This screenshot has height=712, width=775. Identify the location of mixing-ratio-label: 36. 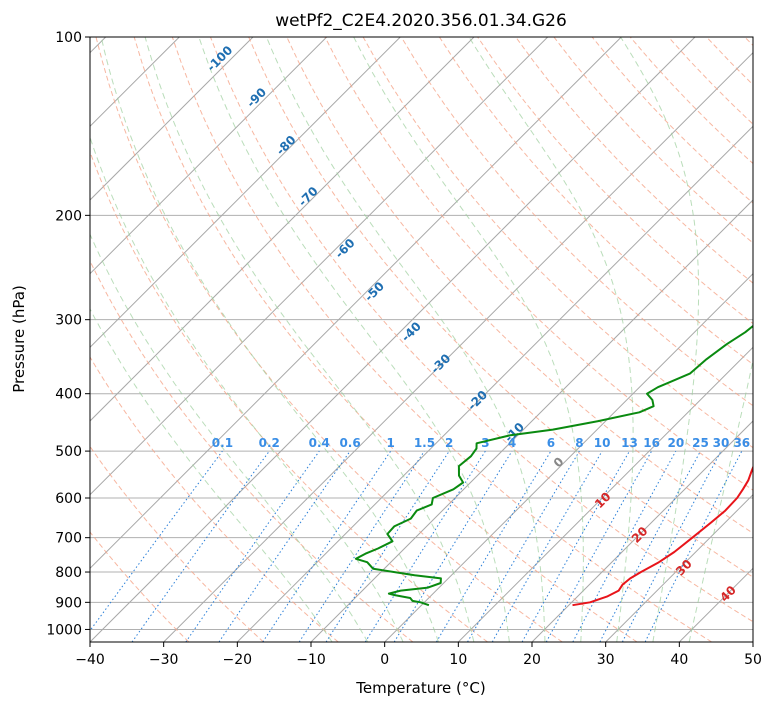
(741, 443).